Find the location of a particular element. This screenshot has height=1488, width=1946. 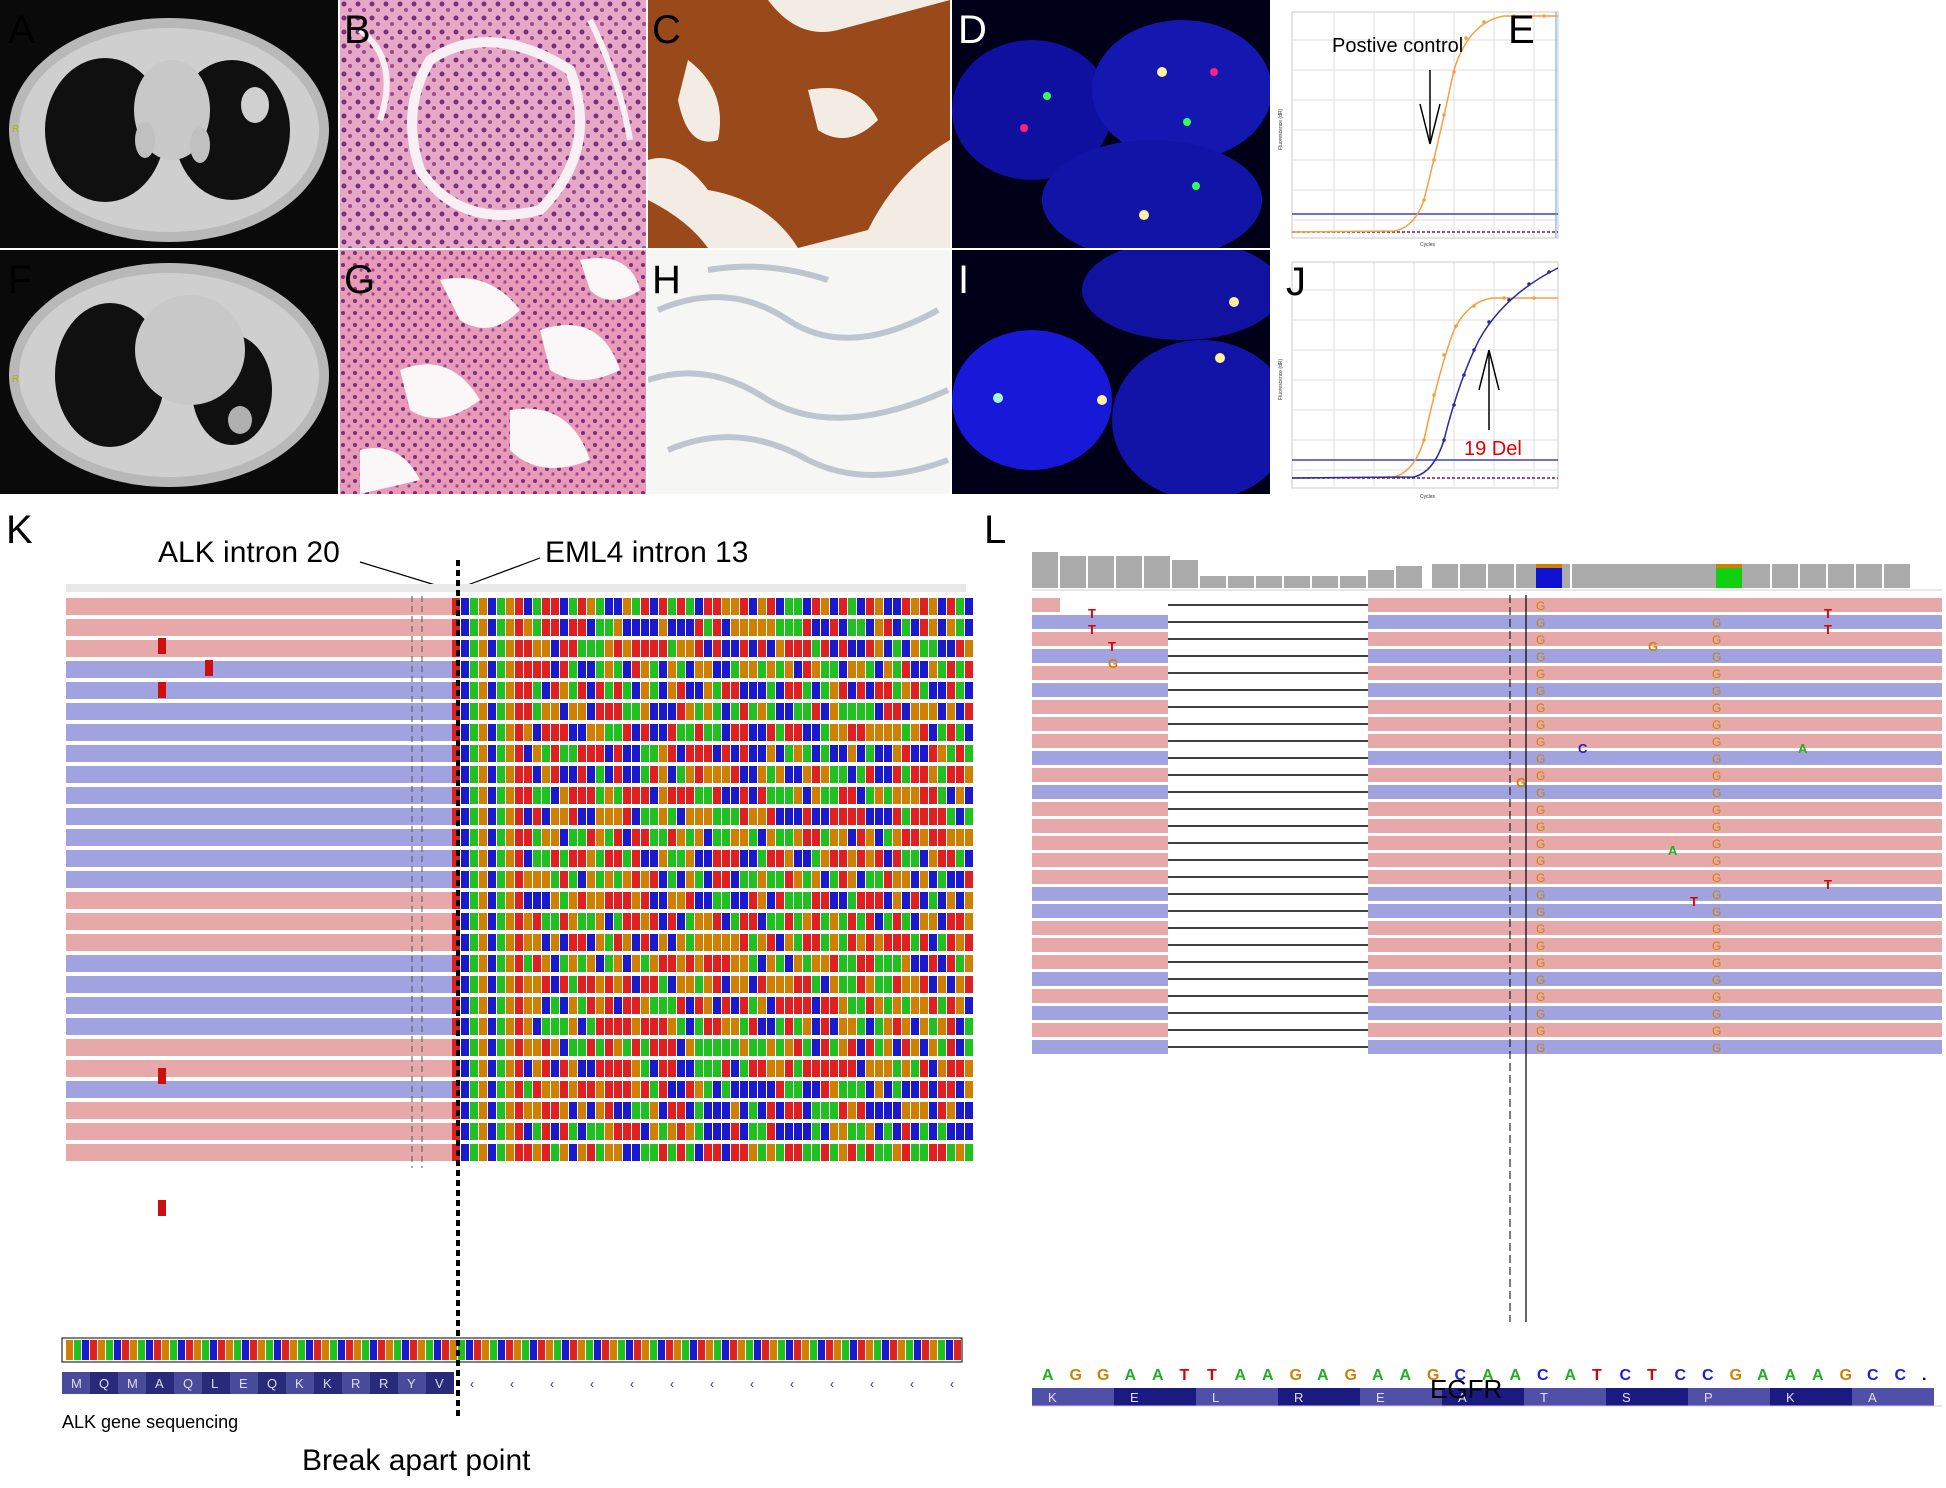

reference-nucleotide: G is located at coordinates (1736, 1375).